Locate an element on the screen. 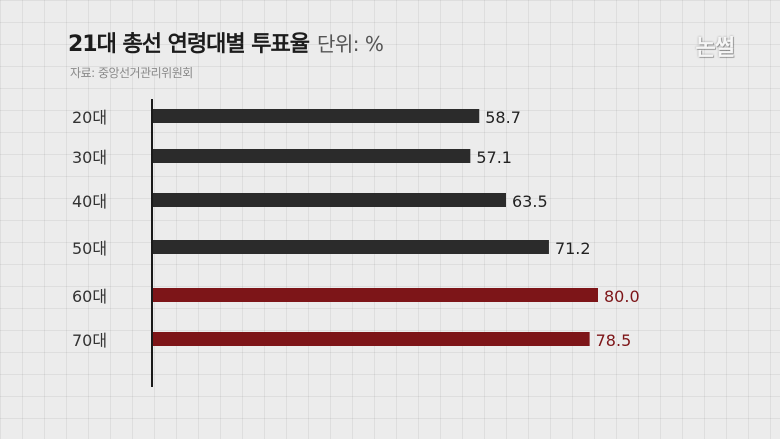 This screenshot has height=439, width=780. category-label: 50대 is located at coordinates (89, 248).